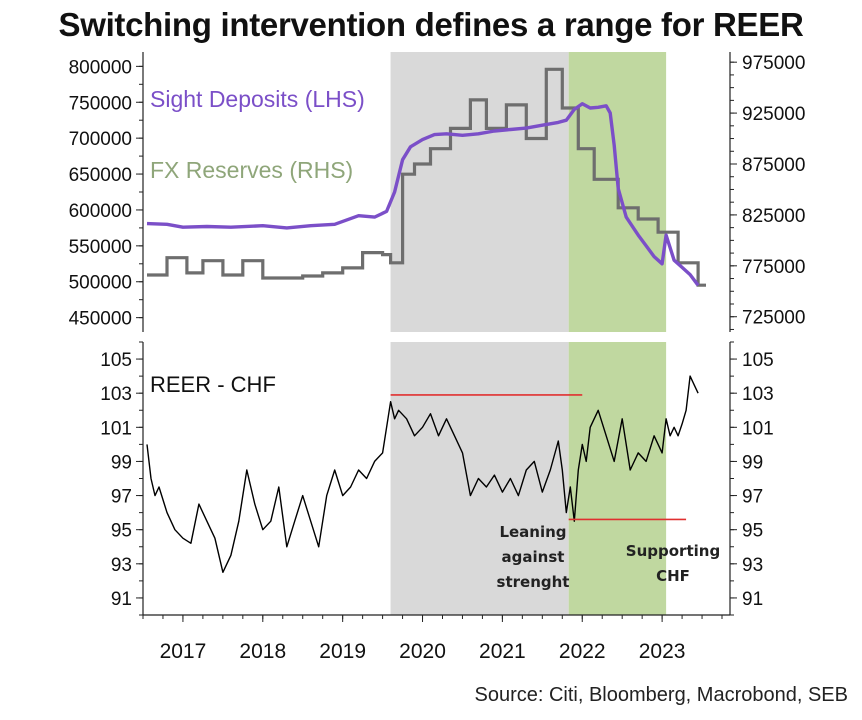 The height and width of the screenshot is (720, 862). I want to click on x-tick-label: 2020, so click(422, 651).